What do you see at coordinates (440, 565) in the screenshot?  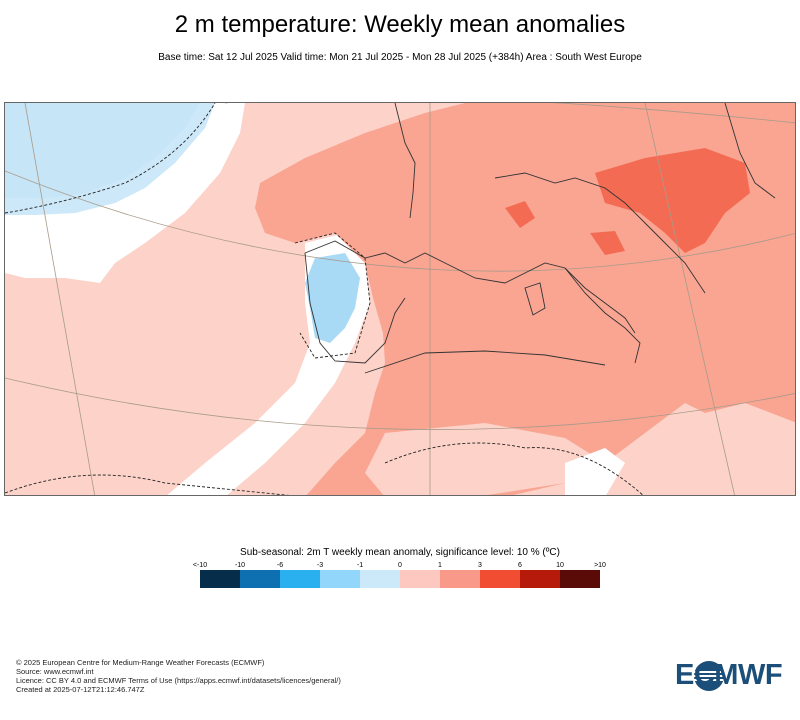 I see `legend-tick-label: 1` at bounding box center [440, 565].